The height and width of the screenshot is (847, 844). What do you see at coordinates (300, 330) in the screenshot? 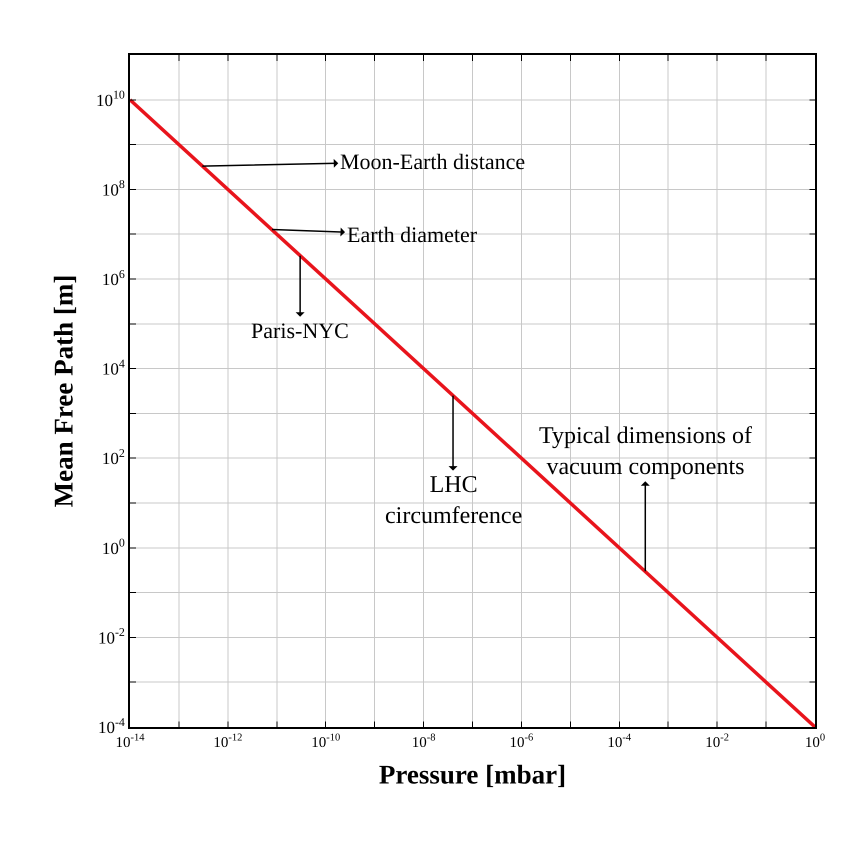
I see `annotation: Paris-NYC` at bounding box center [300, 330].